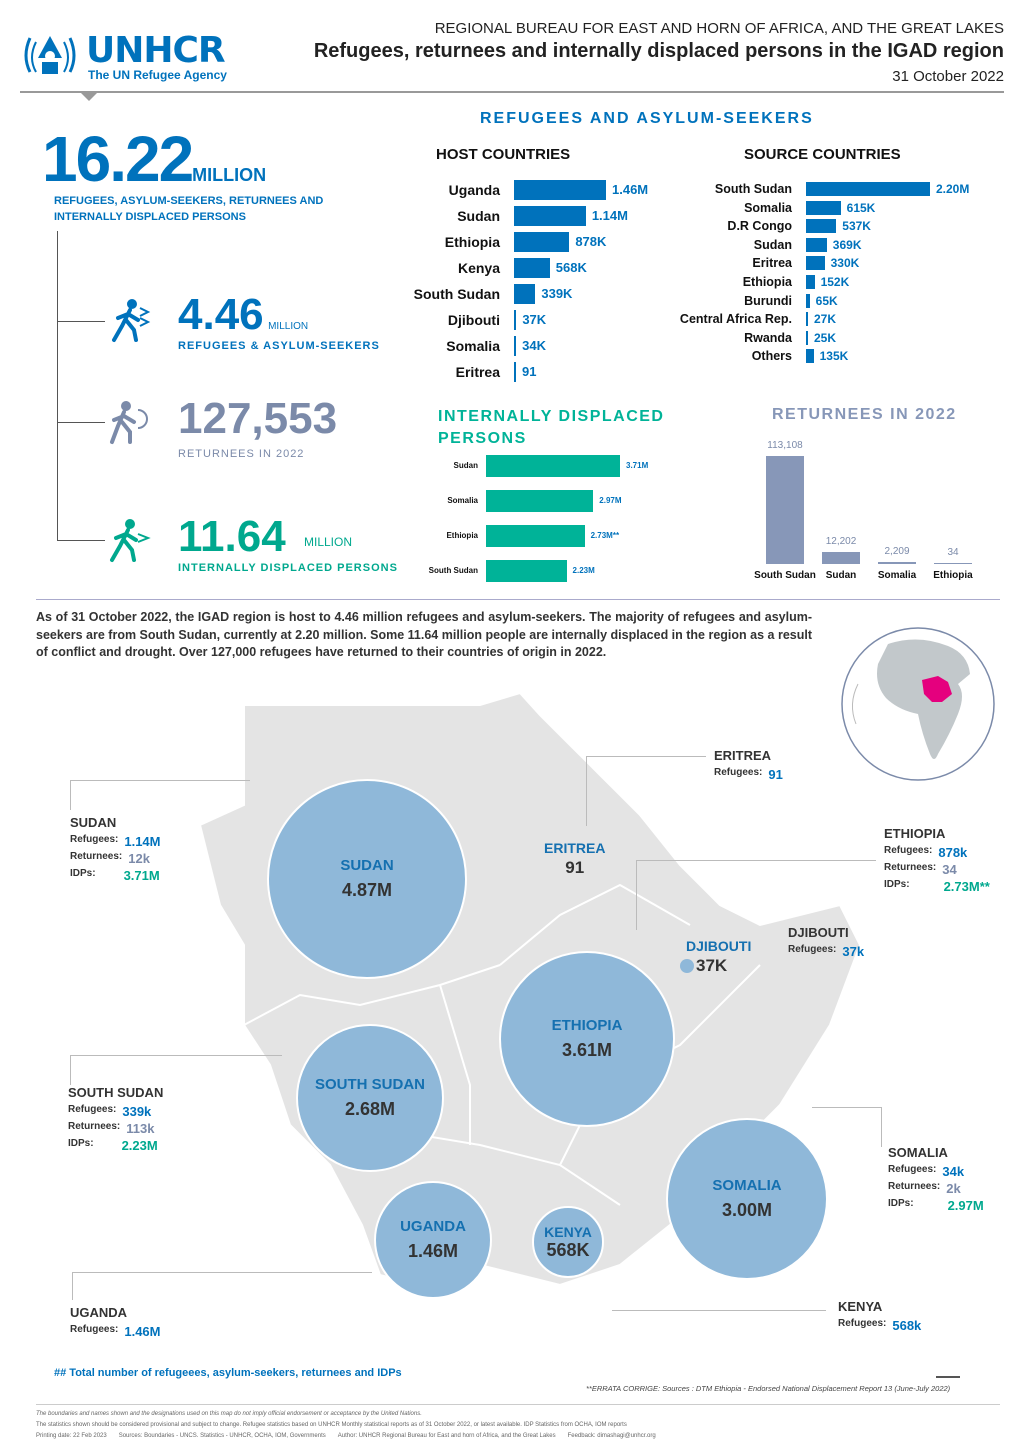 This screenshot has height=1448, width=1024. What do you see at coordinates (864, 414) in the screenshot?
I see `returnees-chart-title: RETURNEES IN 2022` at bounding box center [864, 414].